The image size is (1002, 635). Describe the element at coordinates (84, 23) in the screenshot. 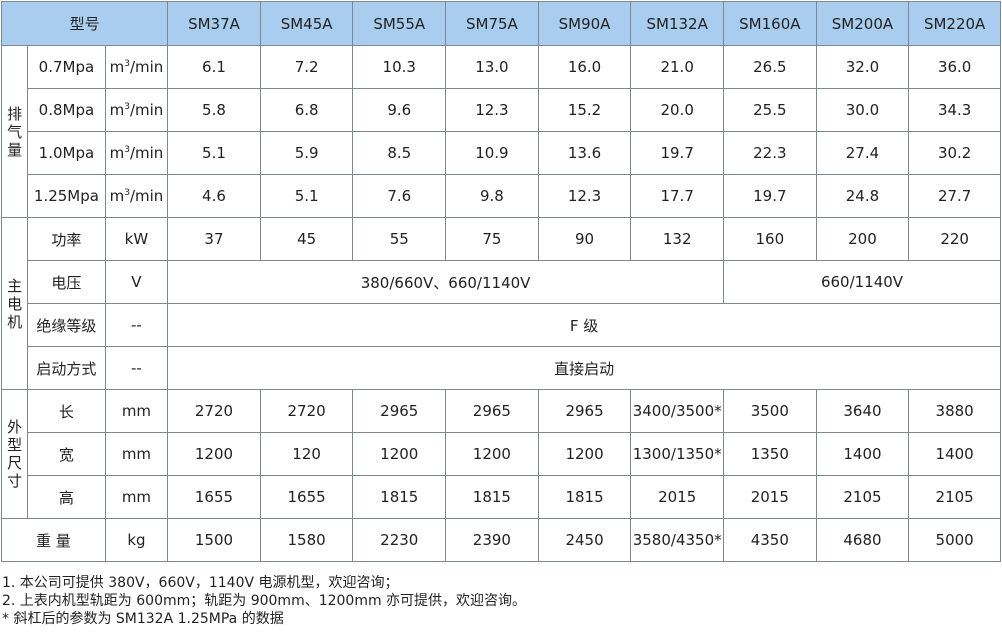

I see `model-header: 型号` at that location.